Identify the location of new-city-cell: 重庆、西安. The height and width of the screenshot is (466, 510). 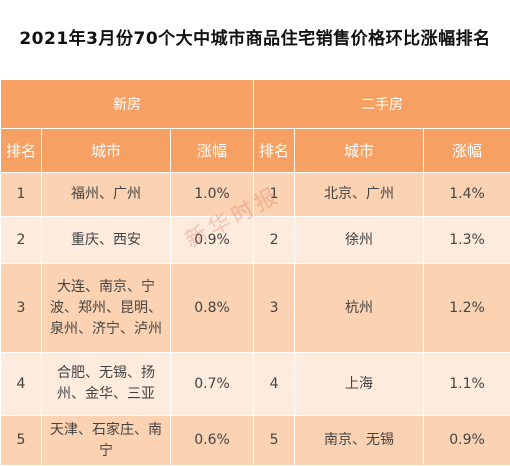
(106, 240).